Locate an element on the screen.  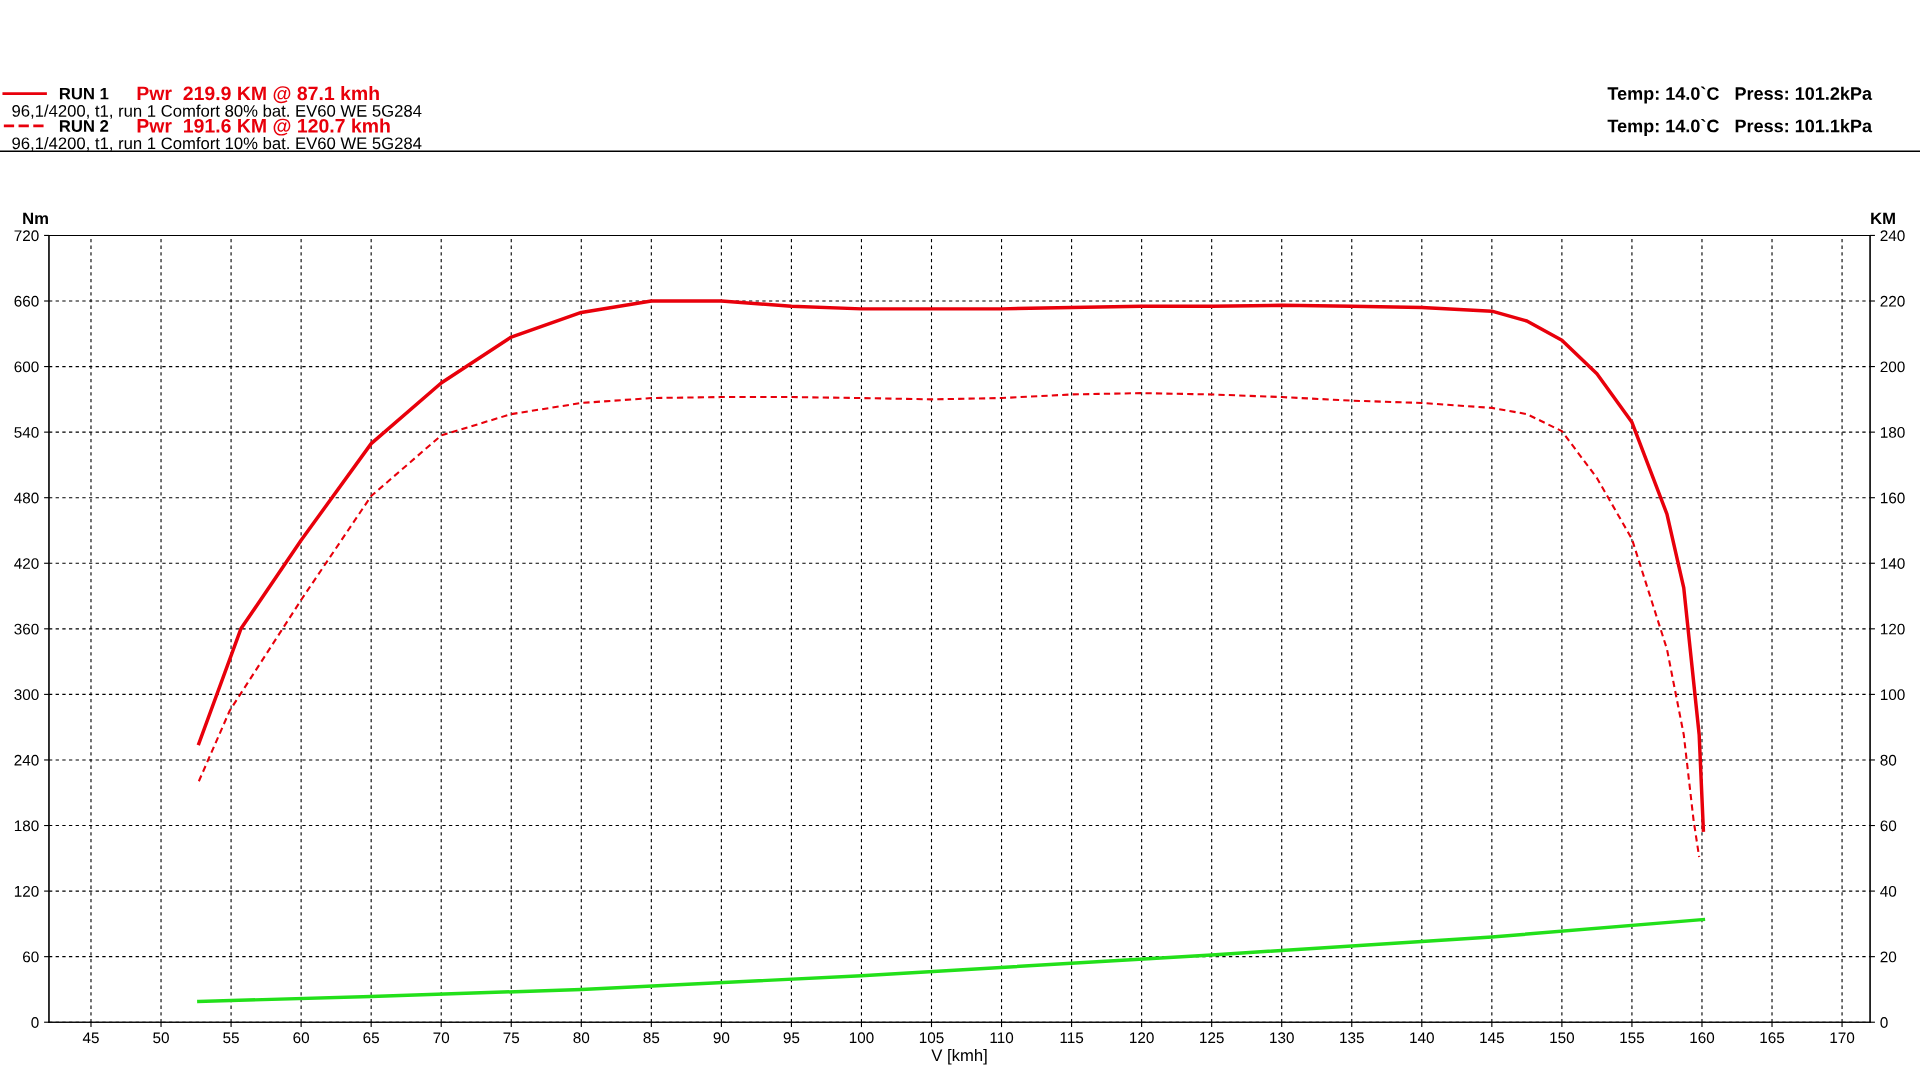
y-tick-label: 300 is located at coordinates (26, 695).